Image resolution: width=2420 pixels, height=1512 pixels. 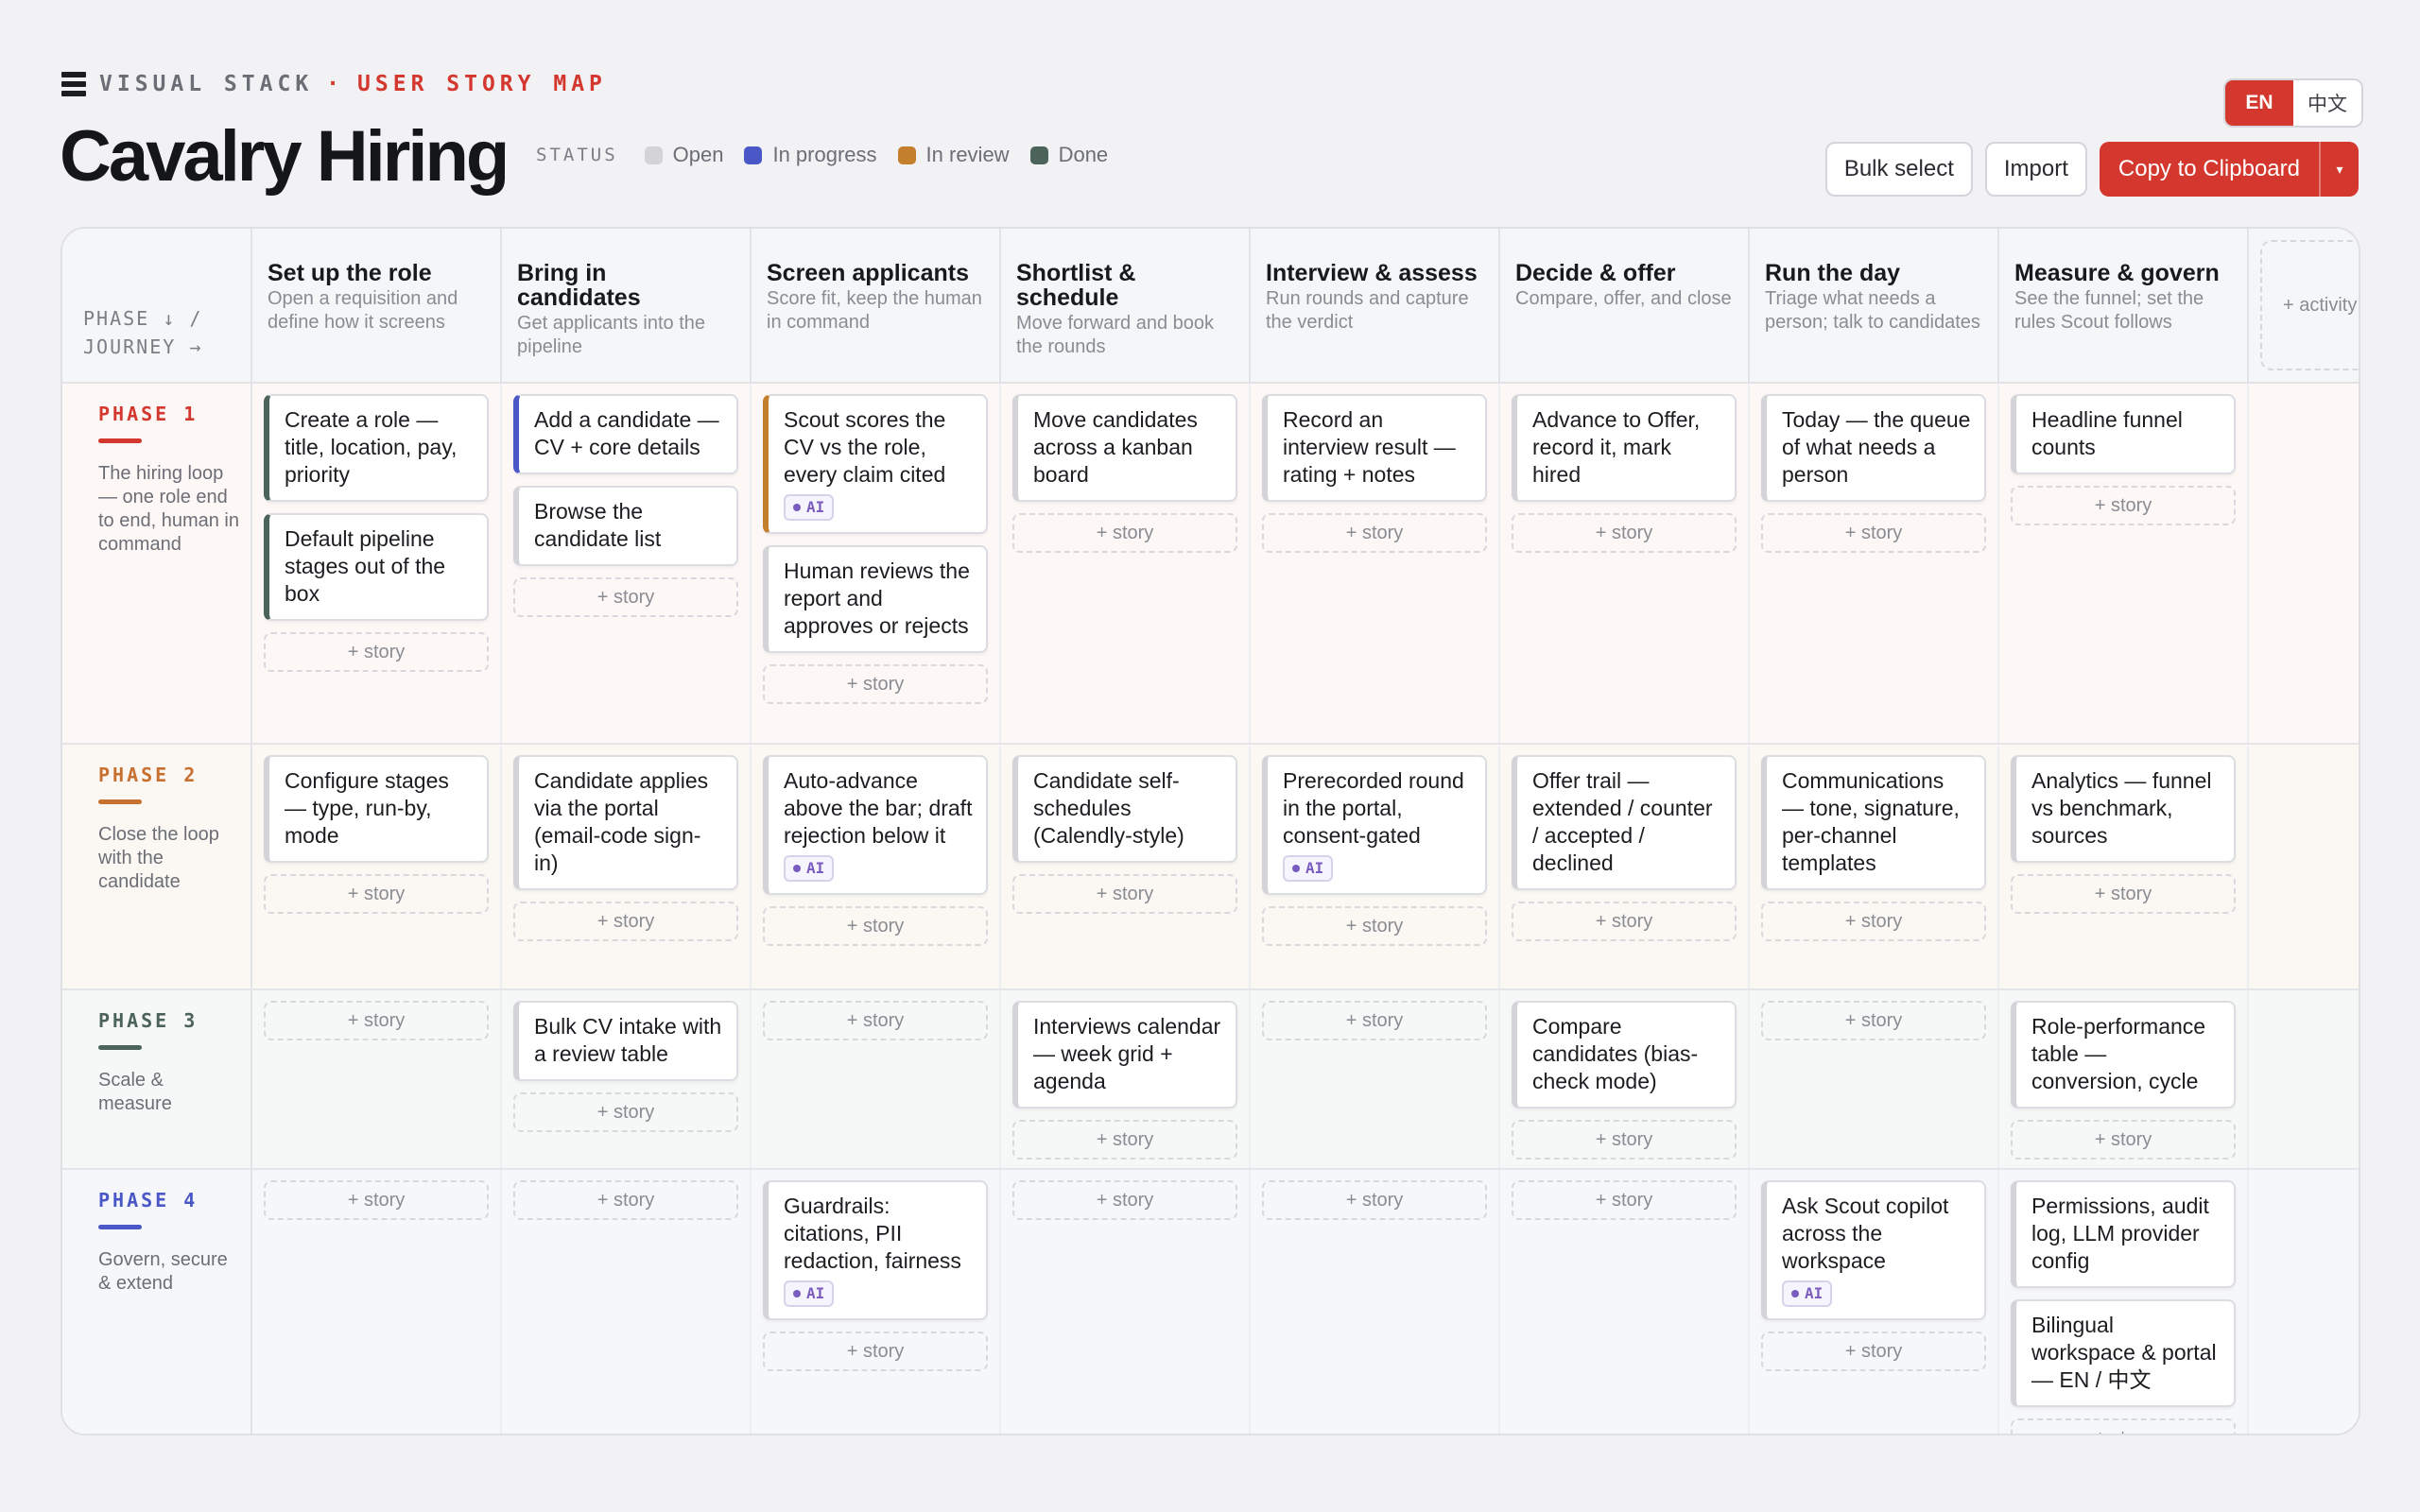 What do you see at coordinates (1039, 155) in the screenshot?
I see `status-dot-icon` at bounding box center [1039, 155].